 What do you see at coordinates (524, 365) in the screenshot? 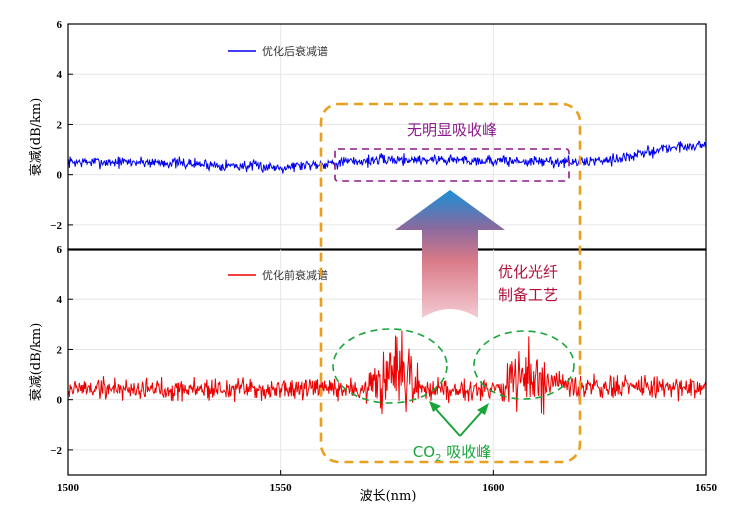
I see `co2-peak-ellipse-right` at bounding box center [524, 365].